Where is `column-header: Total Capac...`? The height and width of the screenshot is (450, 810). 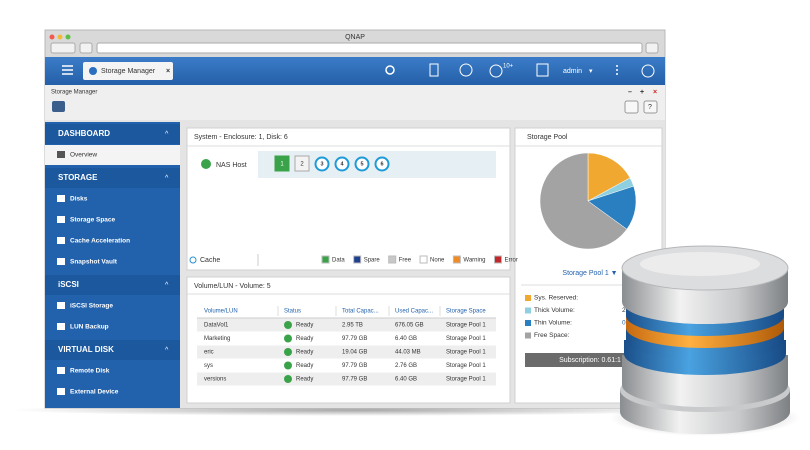
column-header: Total Capac... is located at coordinates (360, 312).